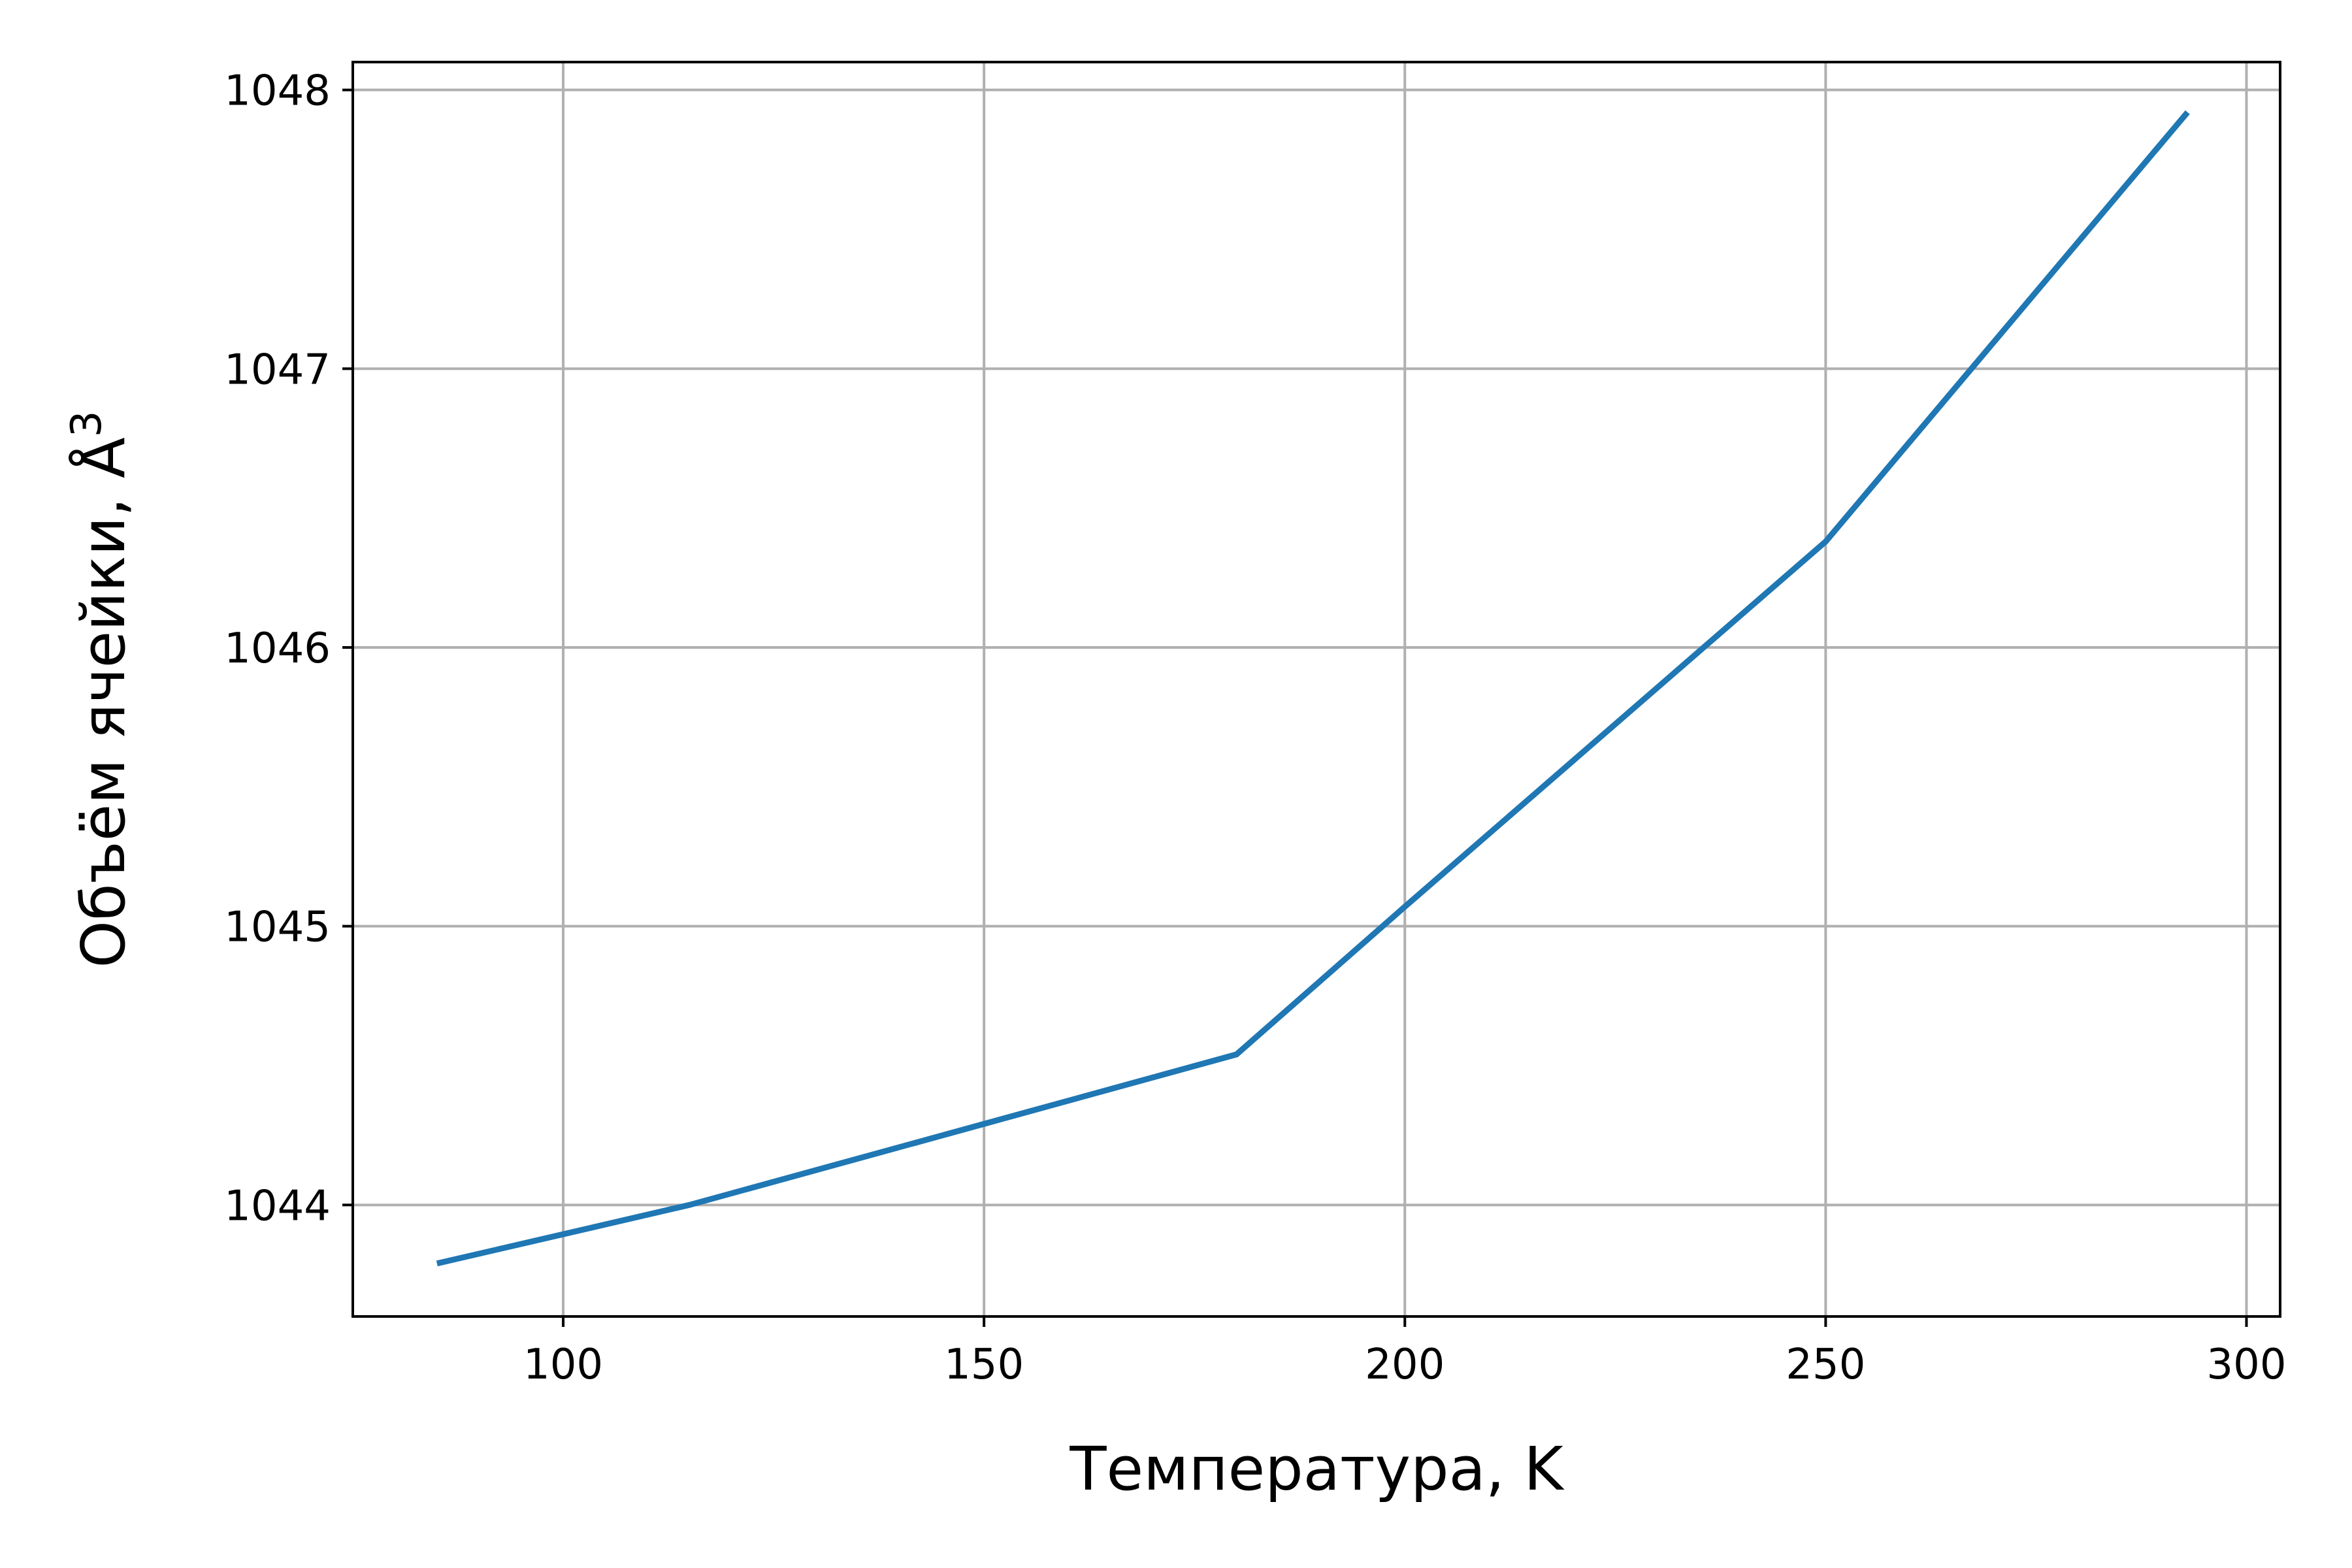  Describe the element at coordinates (277, 649) in the screenshot. I see `y-tick-label: 1046` at that location.